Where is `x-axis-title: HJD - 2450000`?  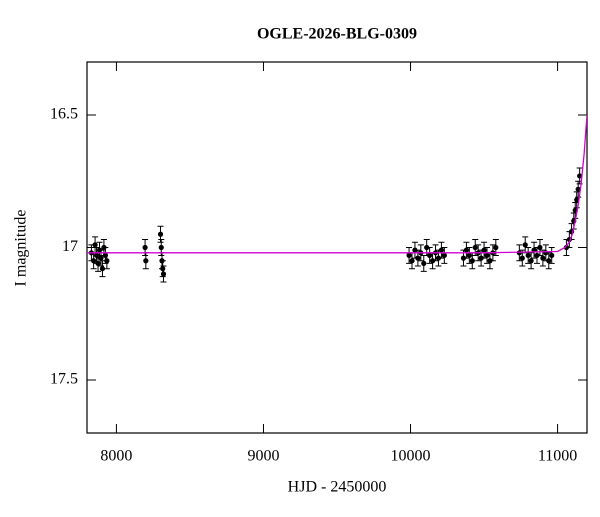
x-axis-title: HJD - 2450000 is located at coordinates (337, 487).